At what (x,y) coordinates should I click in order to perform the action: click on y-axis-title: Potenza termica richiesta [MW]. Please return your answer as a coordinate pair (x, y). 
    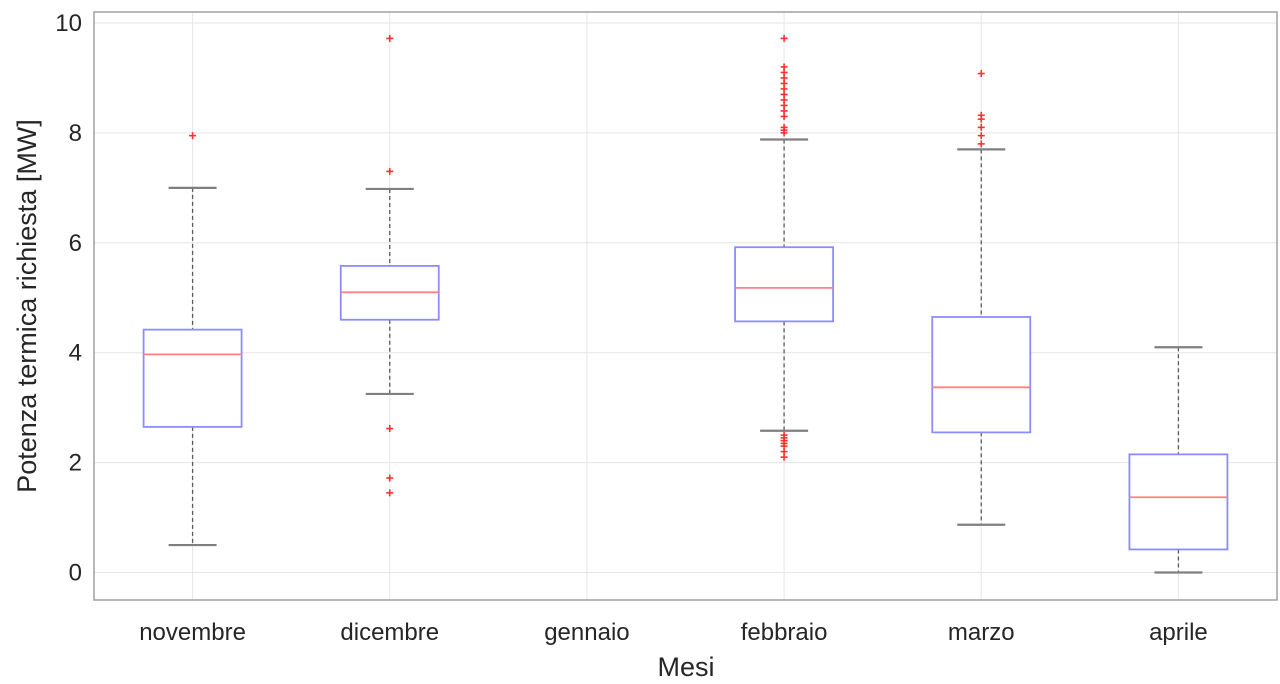
    Looking at the image, I should click on (27, 306).